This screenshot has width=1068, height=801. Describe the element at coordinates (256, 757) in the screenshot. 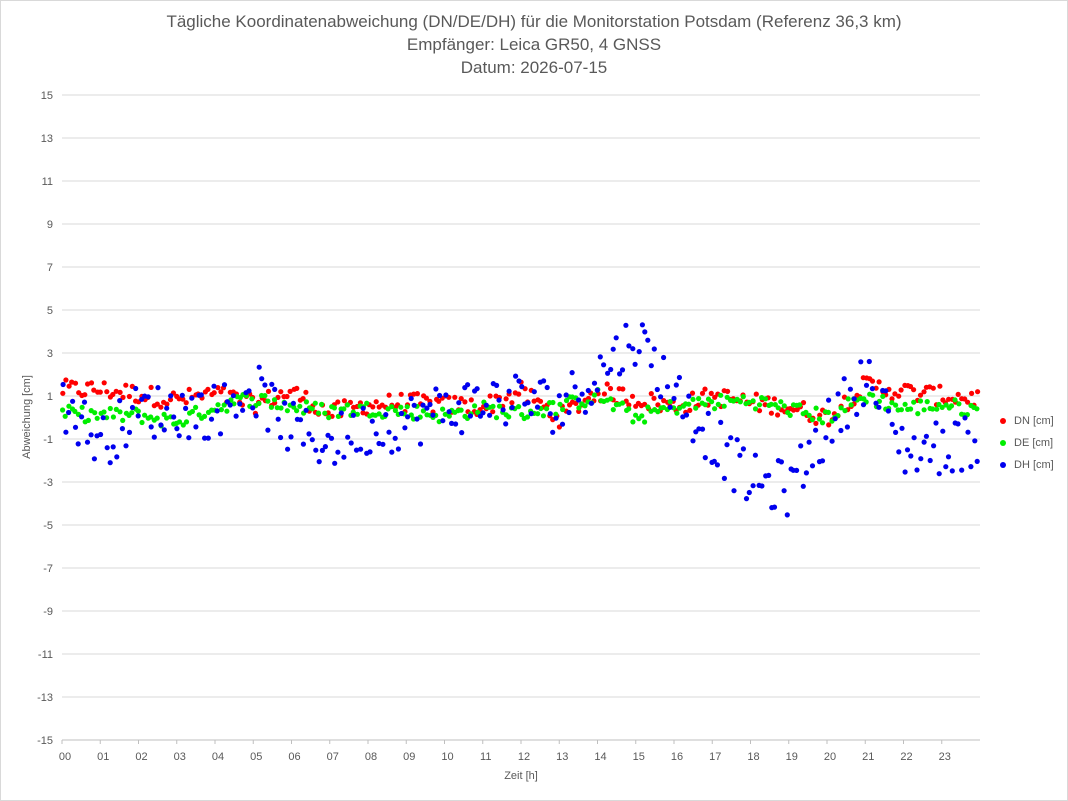

I see `x-tick-label: 05` at that location.